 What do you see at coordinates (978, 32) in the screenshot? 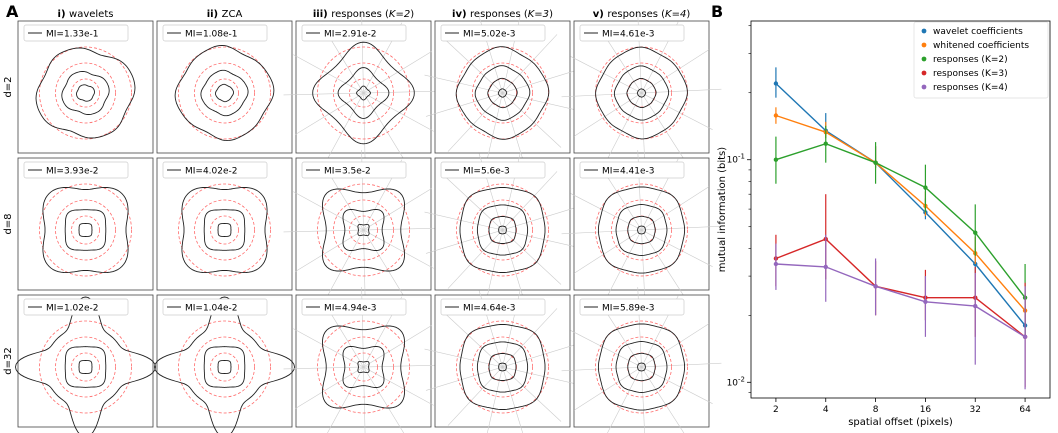
I see `legend-label: wavelet coefficients` at bounding box center [978, 32].